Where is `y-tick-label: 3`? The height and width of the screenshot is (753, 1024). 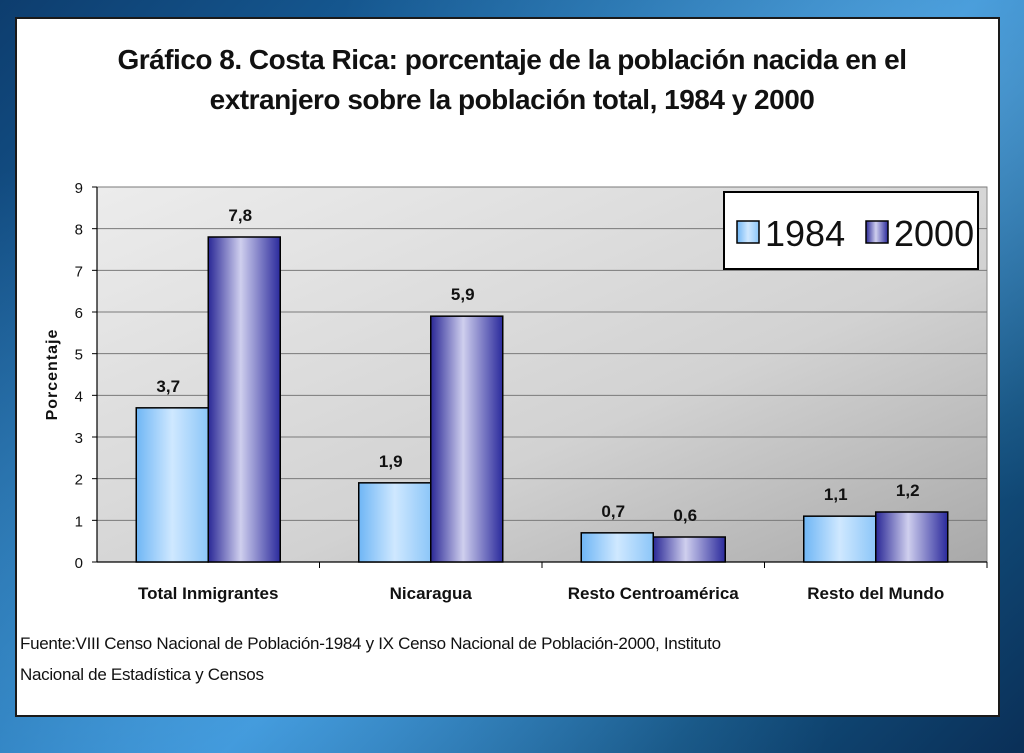 y-tick-label: 3 is located at coordinates (79, 438).